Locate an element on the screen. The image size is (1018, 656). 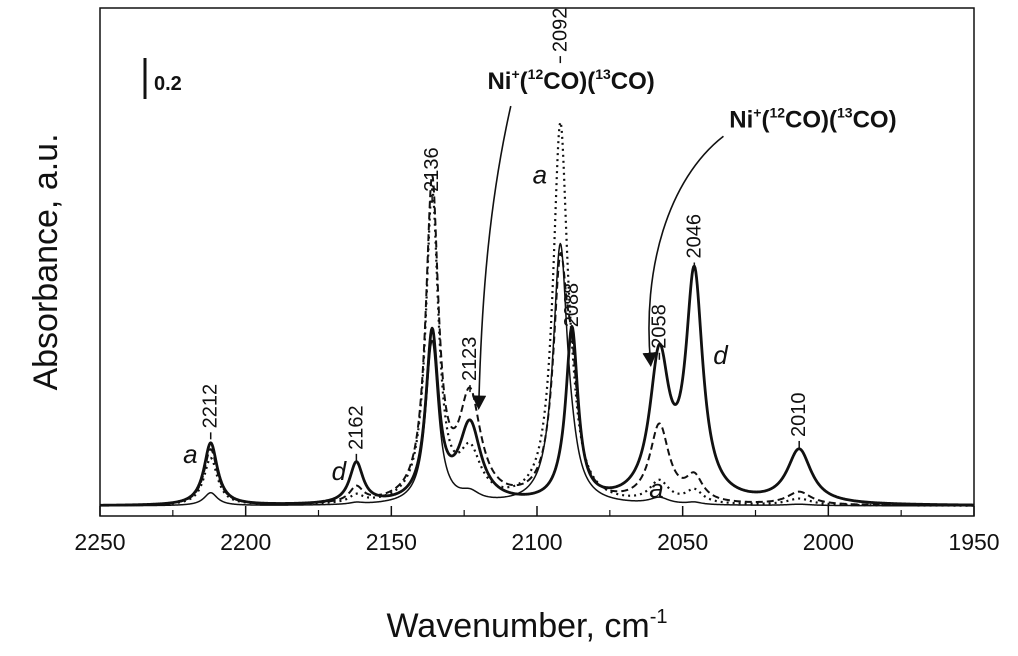
x-axis-title-superscript: -1 is located at coordinates (659, 617).